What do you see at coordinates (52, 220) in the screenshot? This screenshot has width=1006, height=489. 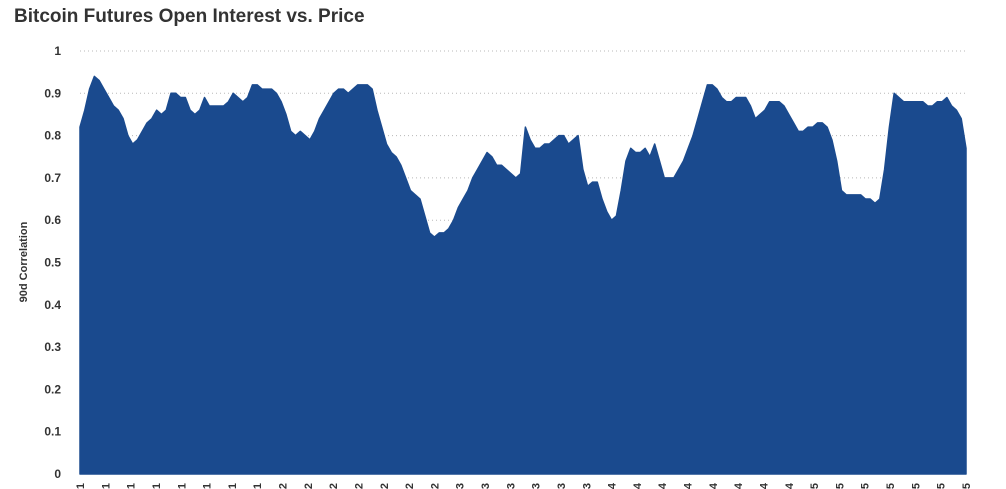 I see `y-tick-label: 0.6` at bounding box center [52, 220].